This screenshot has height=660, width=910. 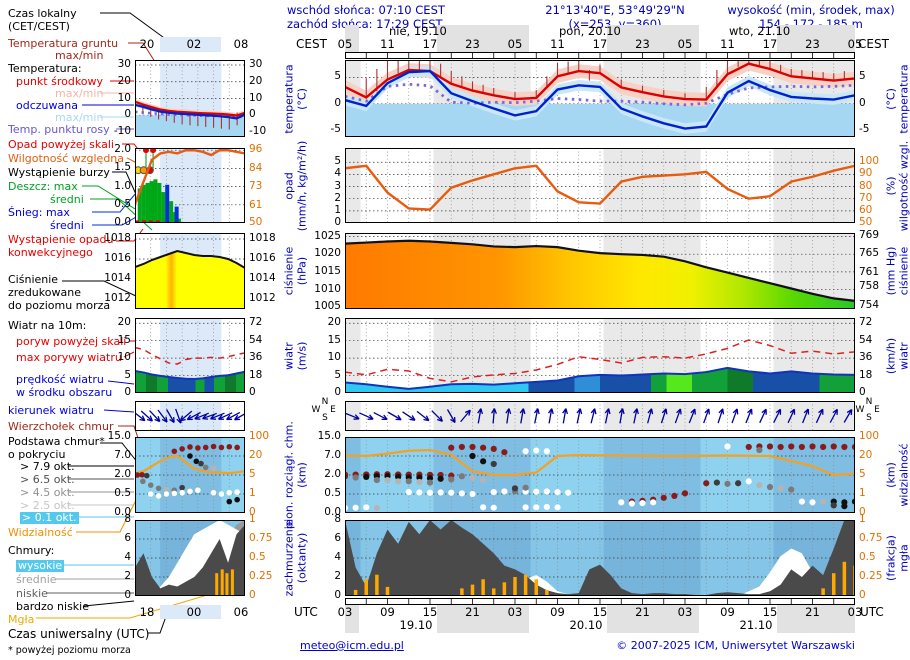 I want to click on text-label: kierunek wiatru, so click(x=51, y=410).